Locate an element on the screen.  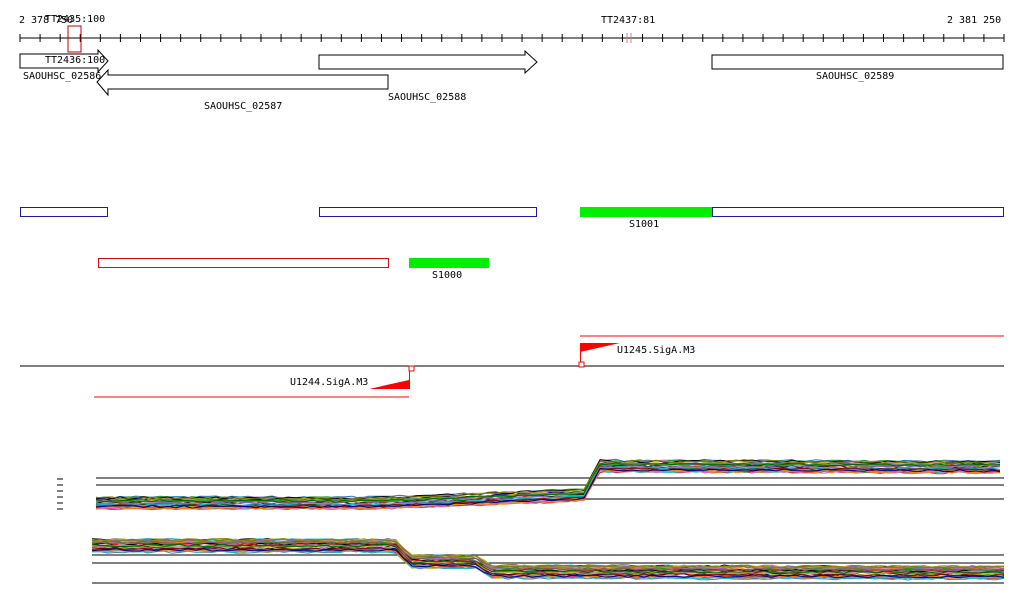
promoter-label-u1245: U1245.SigA.M3 is located at coordinates (656, 350).